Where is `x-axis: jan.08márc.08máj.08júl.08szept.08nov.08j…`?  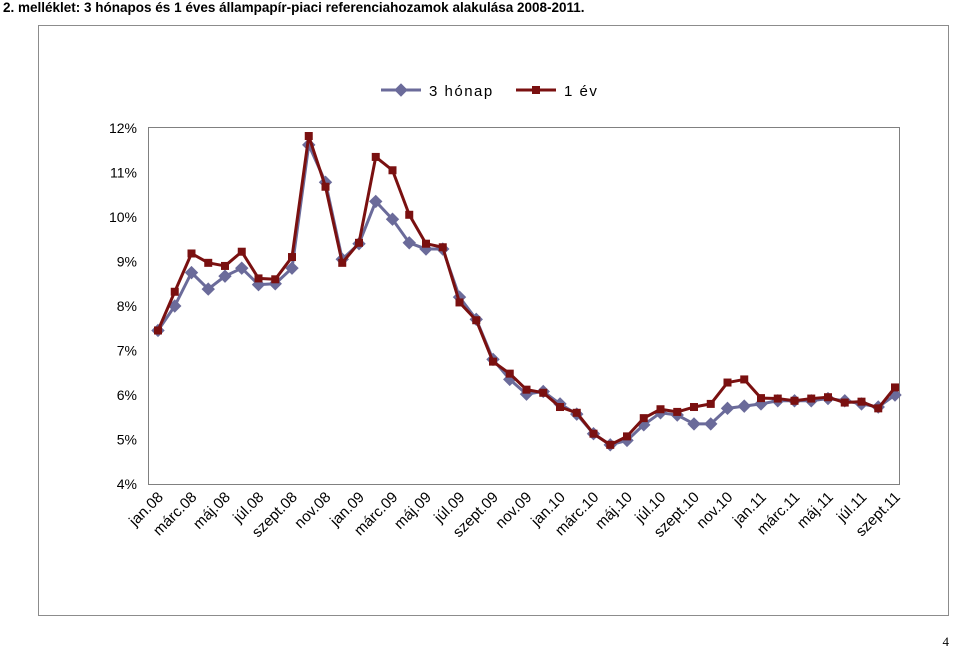 x-axis: jan.08márc.08máj.08júl.08szept.08nov.08j… is located at coordinates (514, 515).